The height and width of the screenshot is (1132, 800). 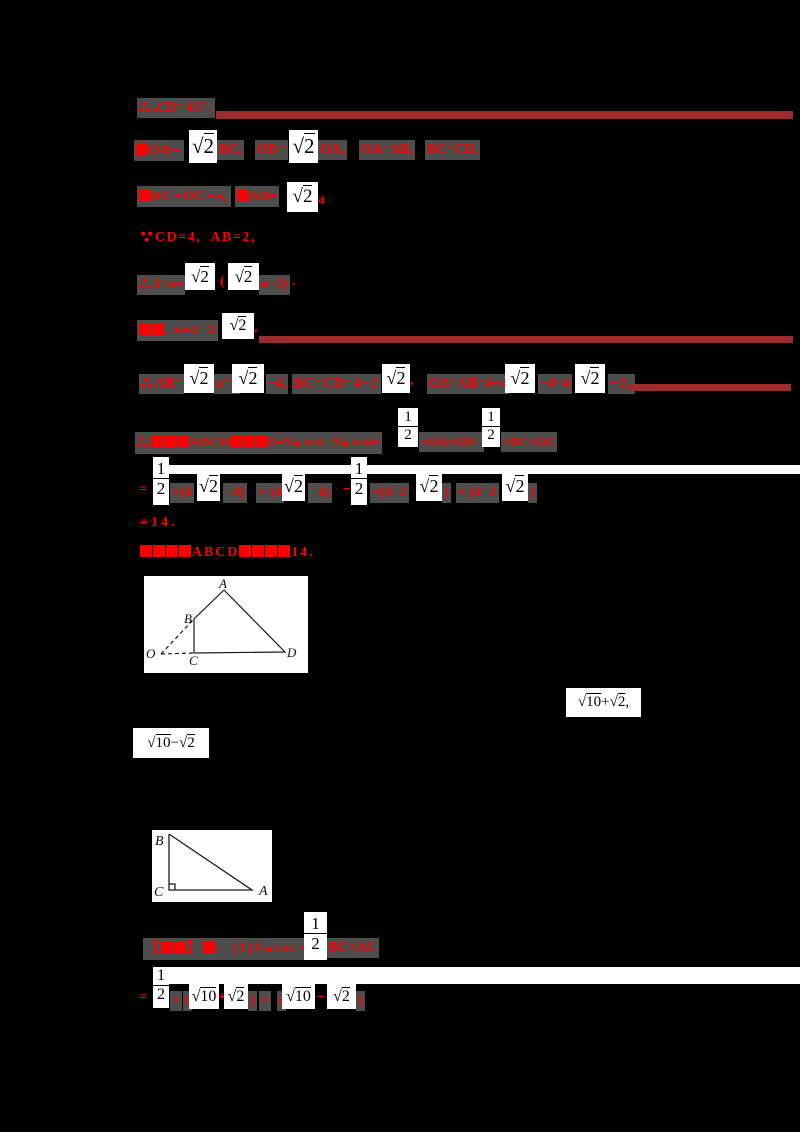 I want to click on svg-text: O, so click(x=151, y=653).